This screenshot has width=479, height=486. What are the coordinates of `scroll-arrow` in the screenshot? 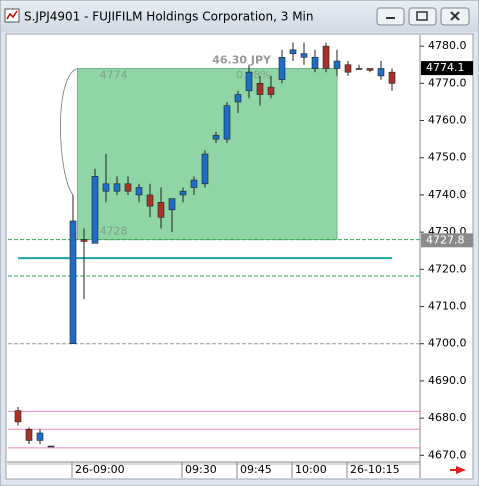 It's located at (458, 470).